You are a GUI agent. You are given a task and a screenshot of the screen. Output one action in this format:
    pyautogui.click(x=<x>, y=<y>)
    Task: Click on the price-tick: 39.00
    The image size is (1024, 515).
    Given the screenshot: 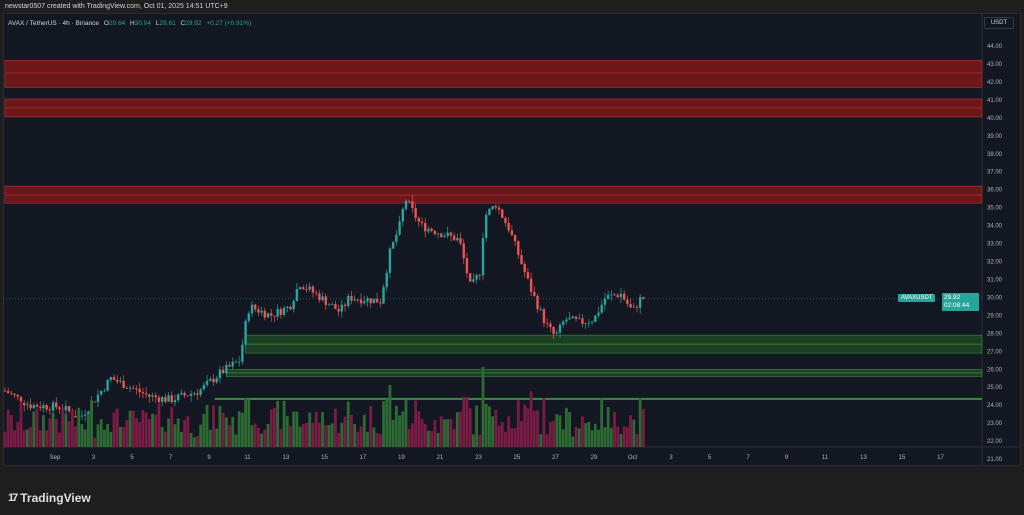 What is the action you would take?
    pyautogui.click(x=995, y=137)
    